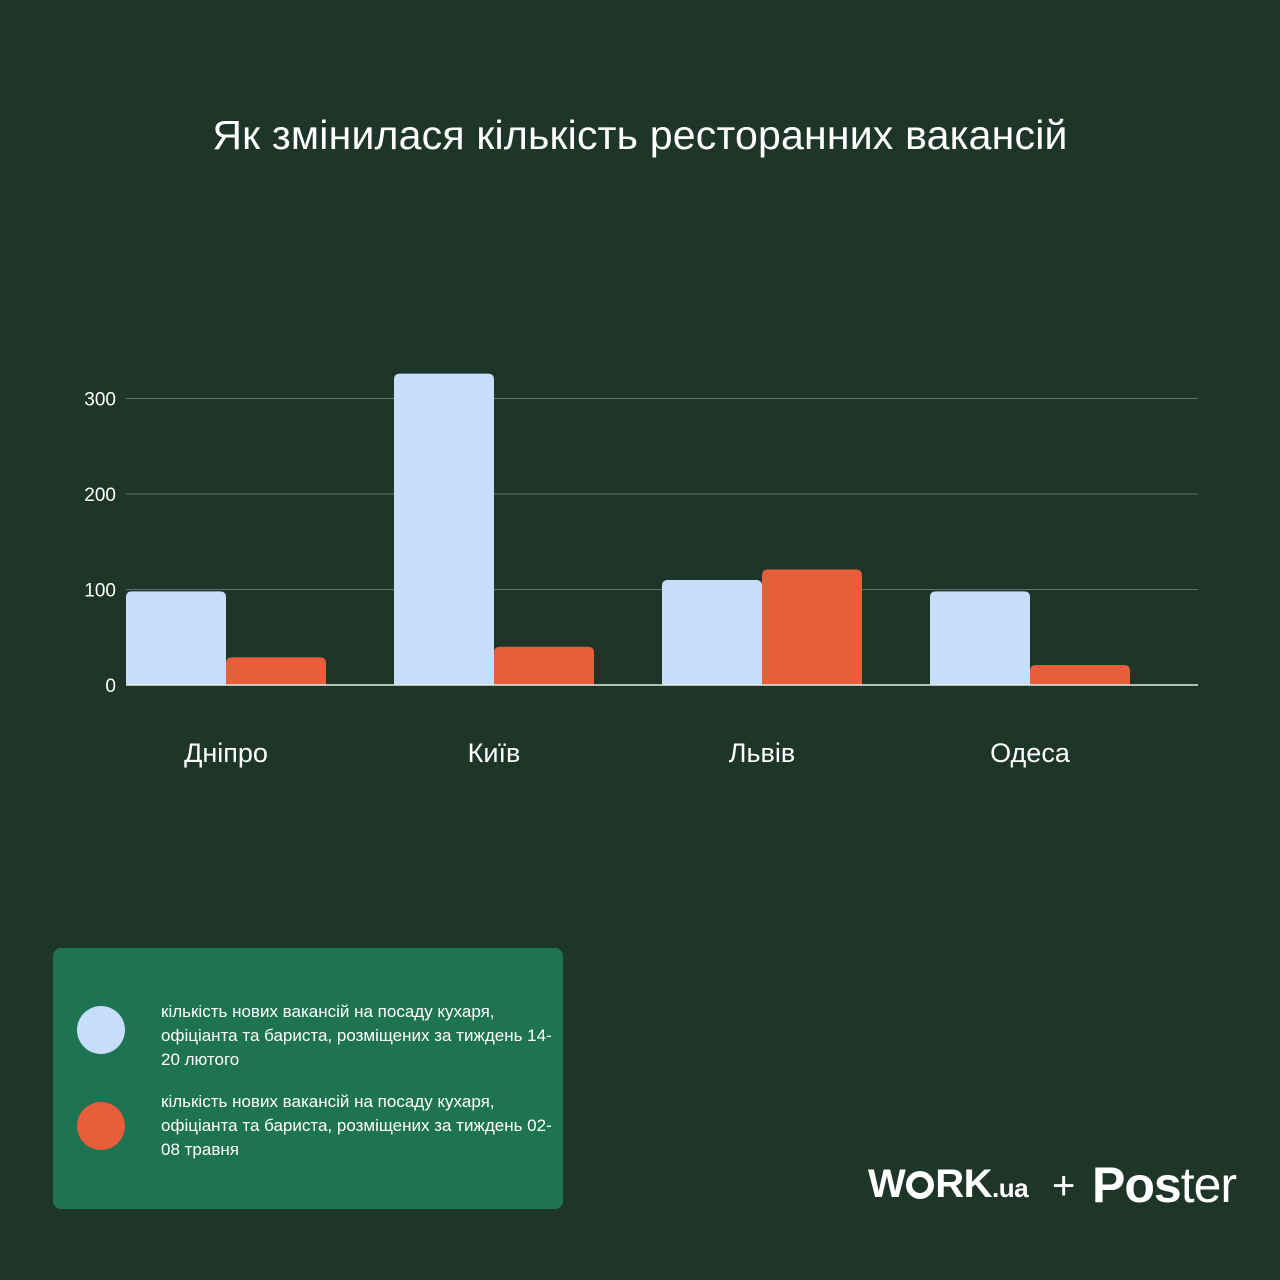  What do you see at coordinates (110, 686) in the screenshot?
I see `y-tick-label-0: 0` at bounding box center [110, 686].